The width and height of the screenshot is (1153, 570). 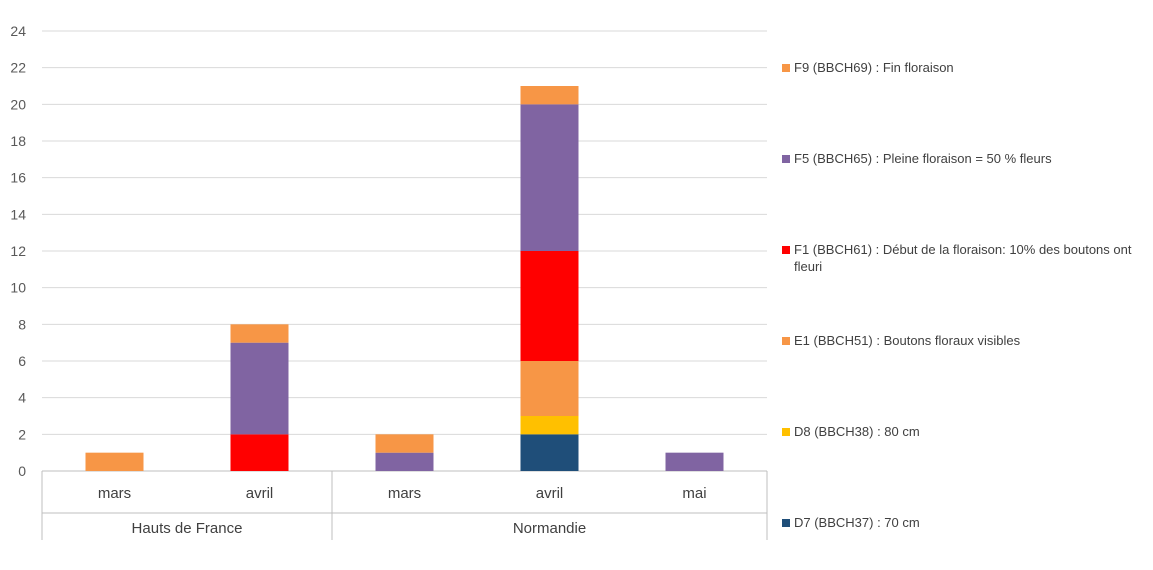 I want to click on y-tick-label: 24, so click(x=18, y=31).